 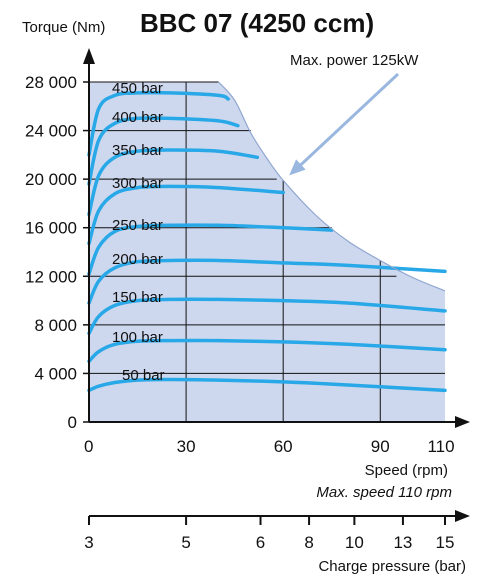 I want to click on x-tick-labels: 0 30 60 90 110, so click(x=269, y=446).